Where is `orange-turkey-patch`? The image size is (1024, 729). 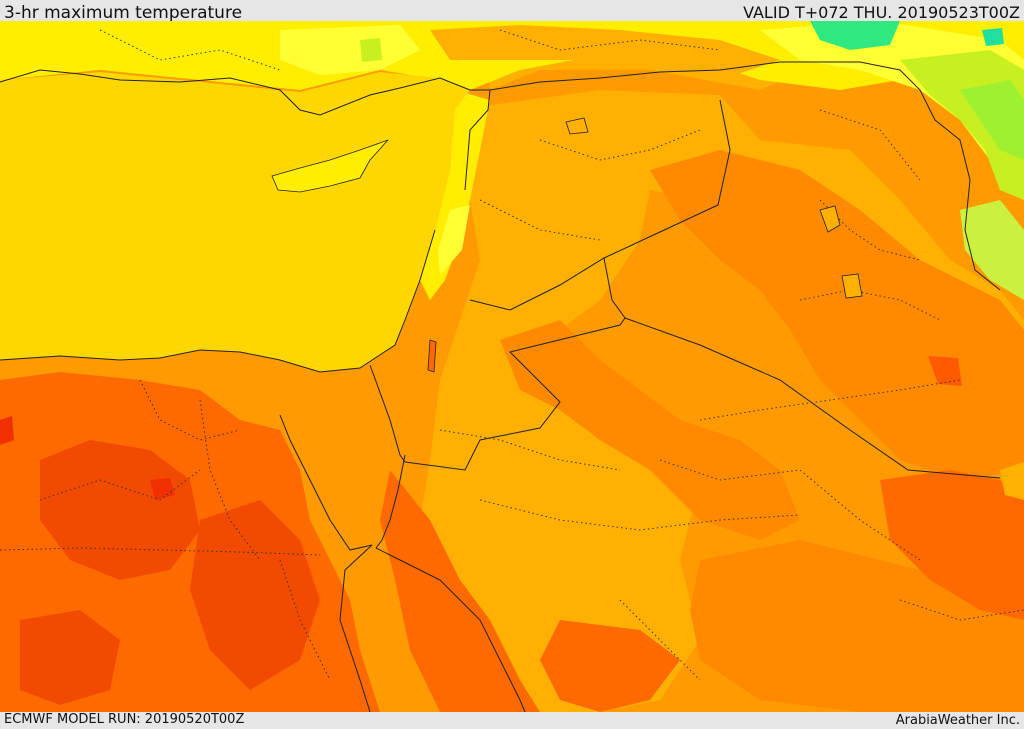
orange-turkey-patch is located at coordinates (605, 52).